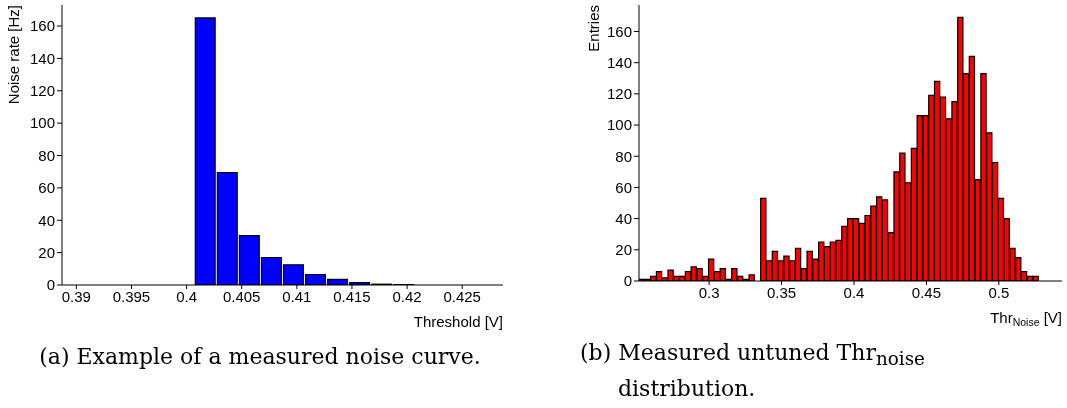 The image size is (1067, 408). I want to click on text: (a) Example of a measured noise curve., so click(260, 357).